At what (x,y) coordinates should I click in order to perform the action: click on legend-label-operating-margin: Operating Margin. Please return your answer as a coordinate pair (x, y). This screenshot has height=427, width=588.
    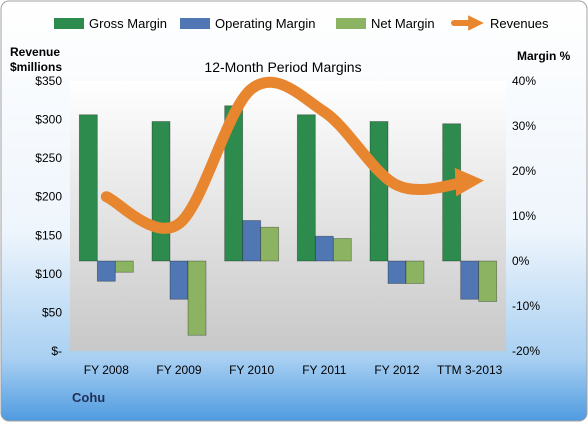
    Looking at the image, I should click on (265, 23).